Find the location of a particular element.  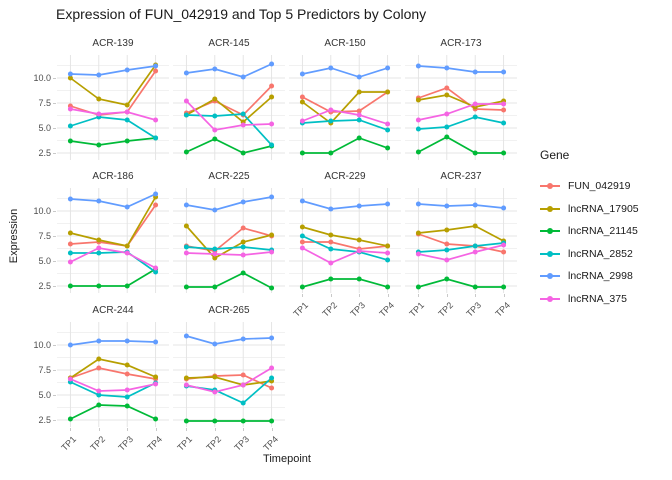

x-tick-label: TP2 is located at coordinates (329, 309).